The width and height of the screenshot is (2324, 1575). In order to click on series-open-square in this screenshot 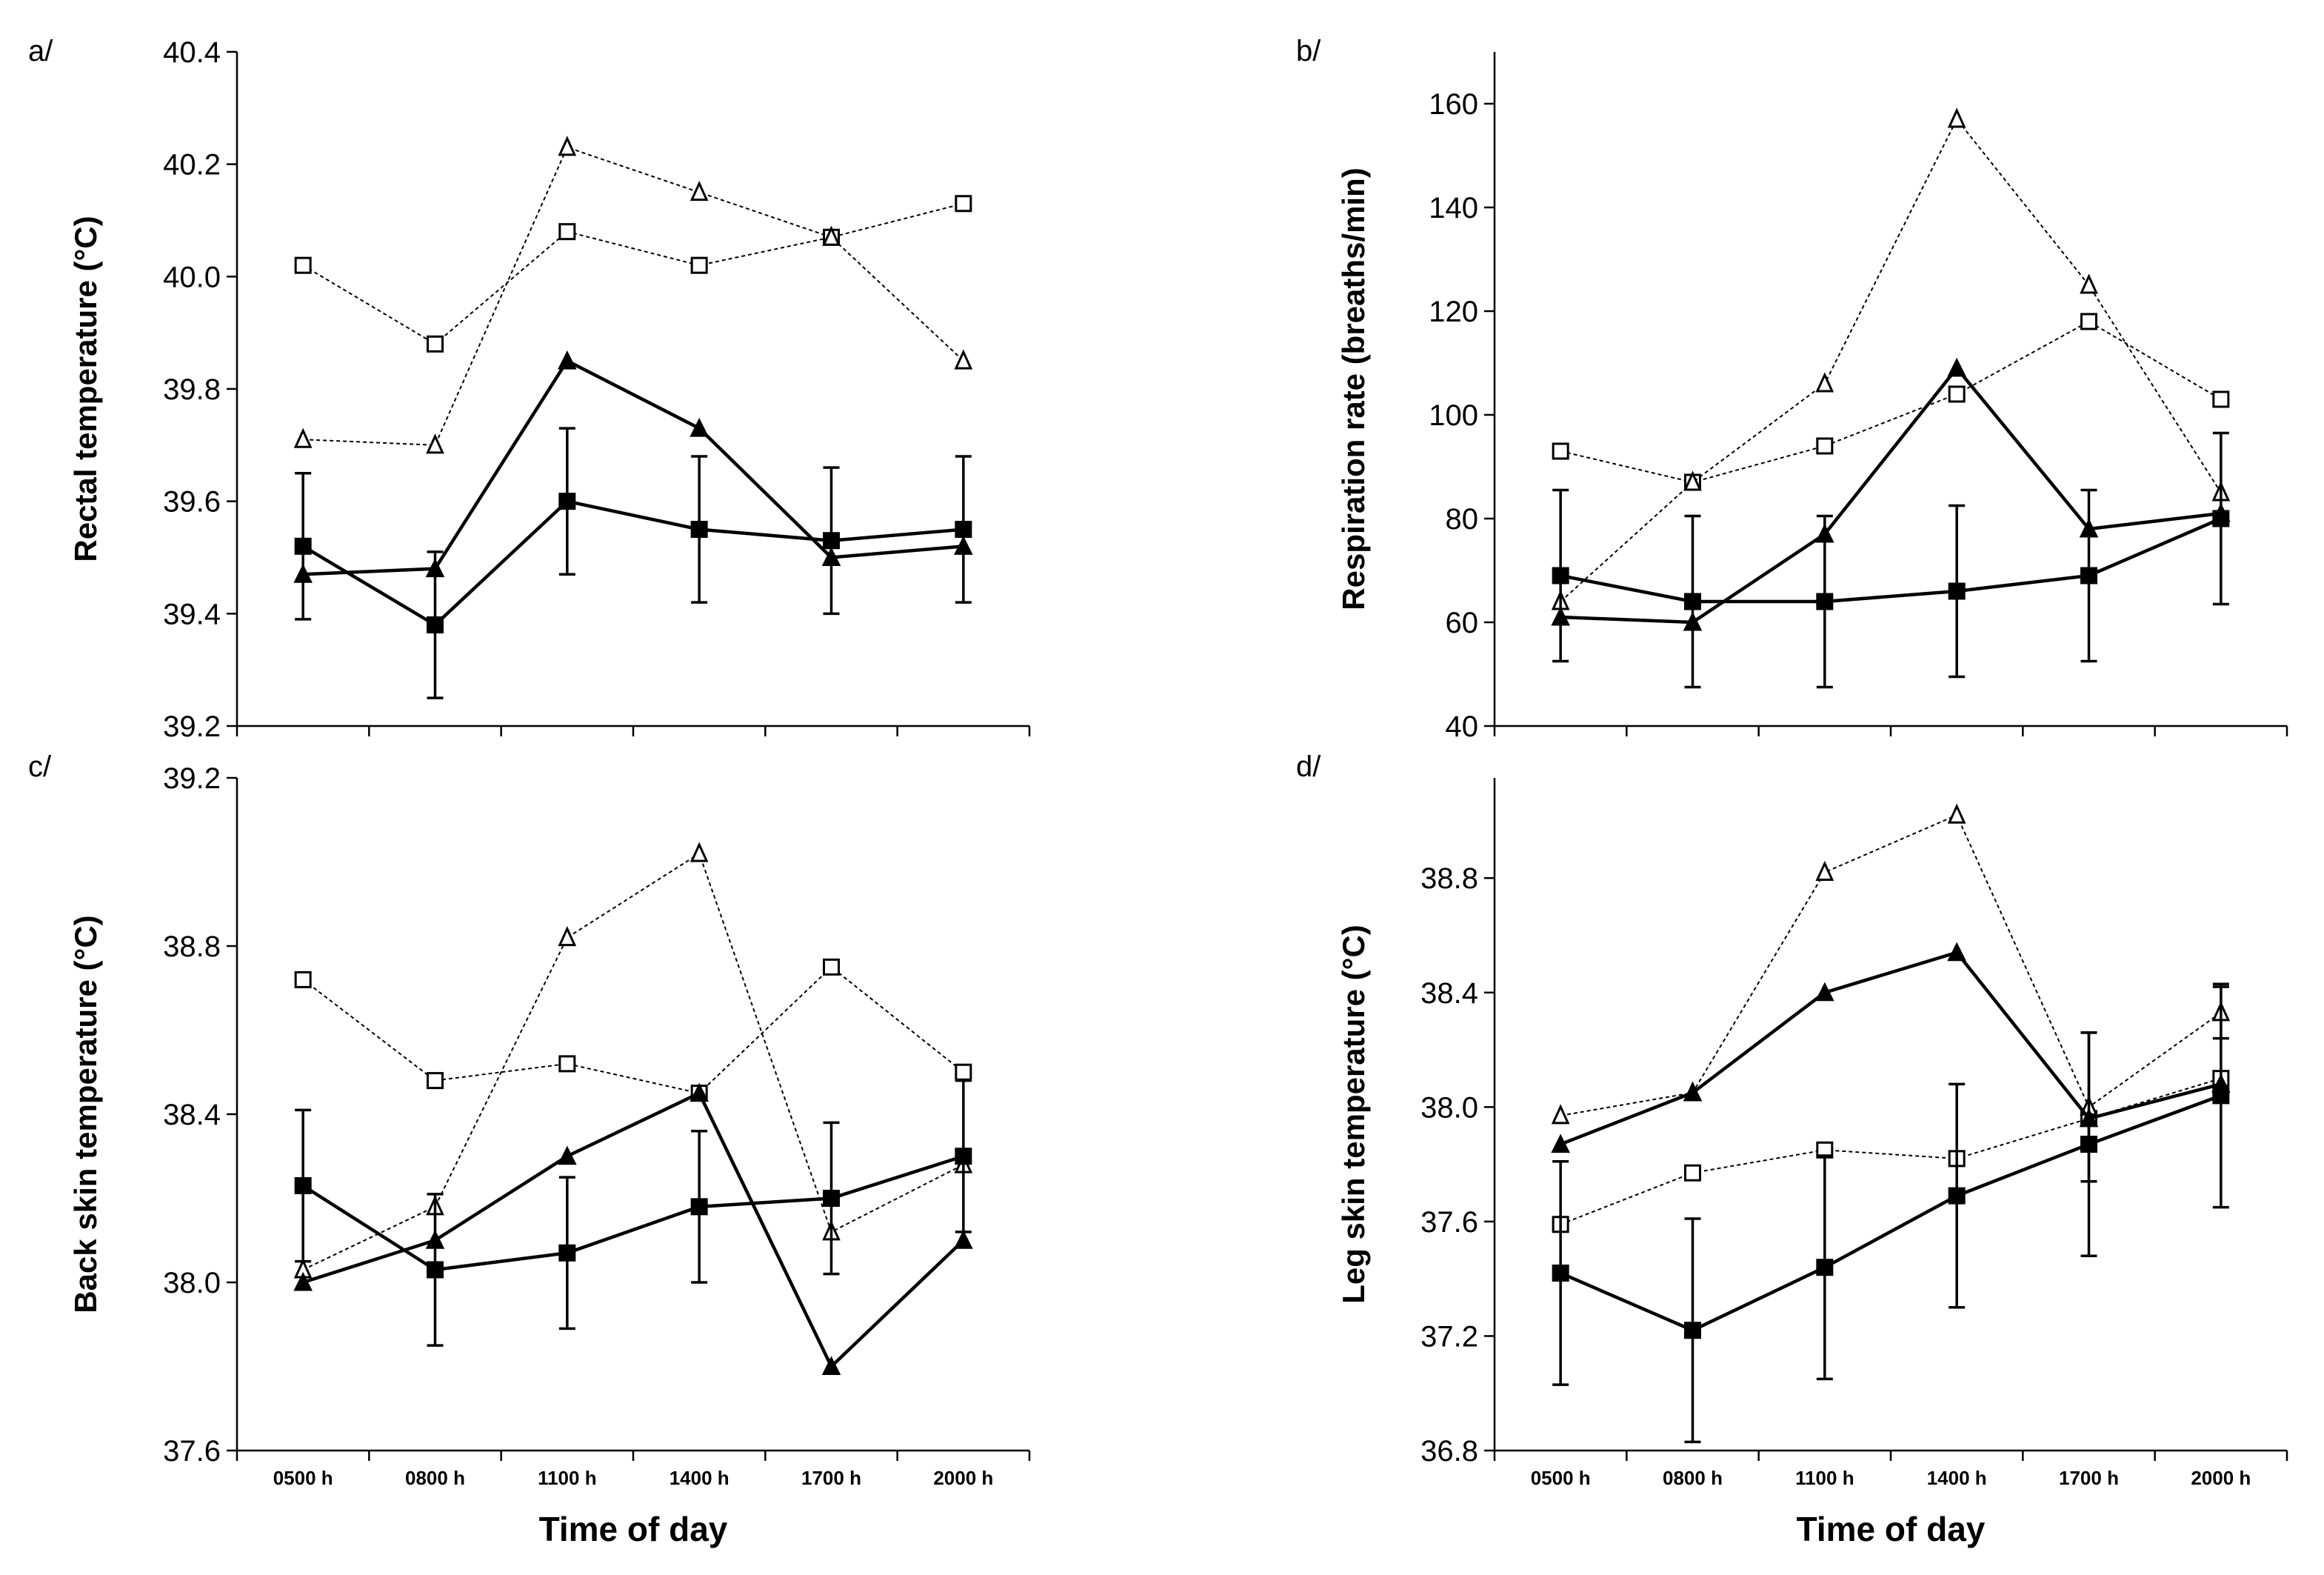, I will do `click(1891, 402)`.